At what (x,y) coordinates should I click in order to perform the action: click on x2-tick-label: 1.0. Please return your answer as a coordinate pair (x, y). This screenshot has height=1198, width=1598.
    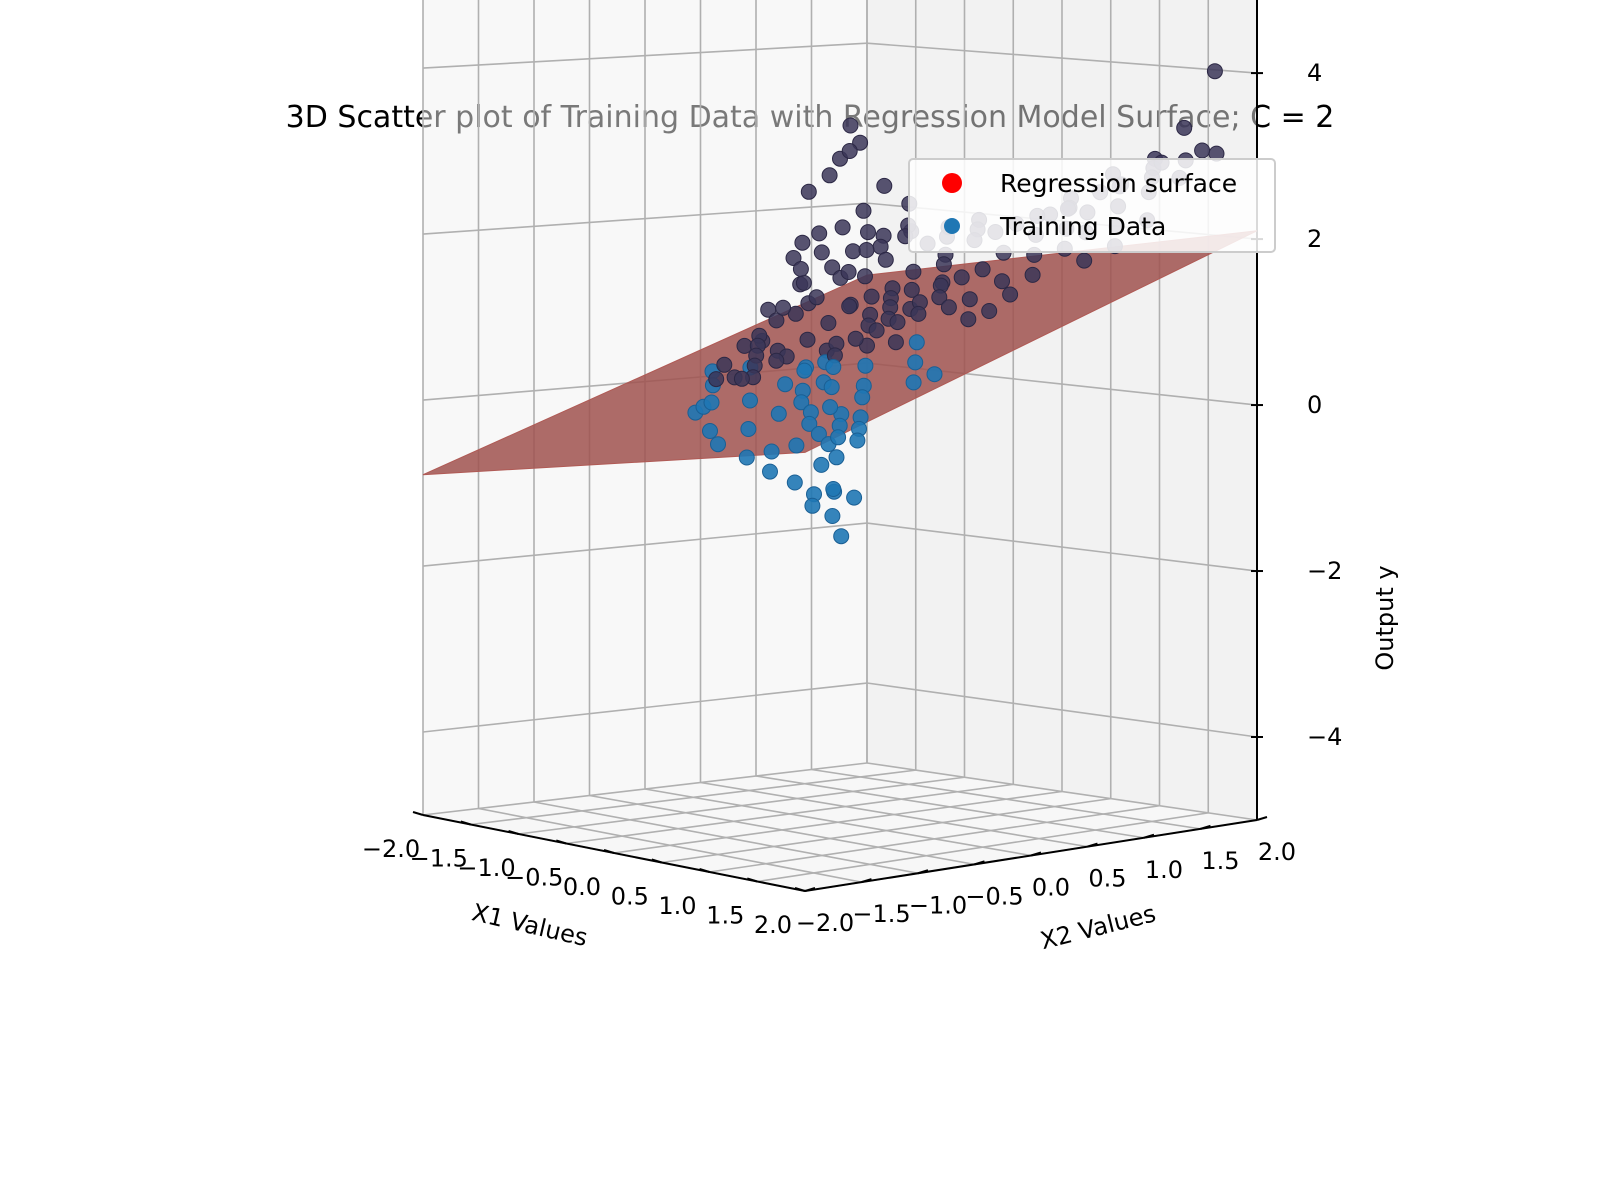
    Looking at the image, I should click on (1164, 870).